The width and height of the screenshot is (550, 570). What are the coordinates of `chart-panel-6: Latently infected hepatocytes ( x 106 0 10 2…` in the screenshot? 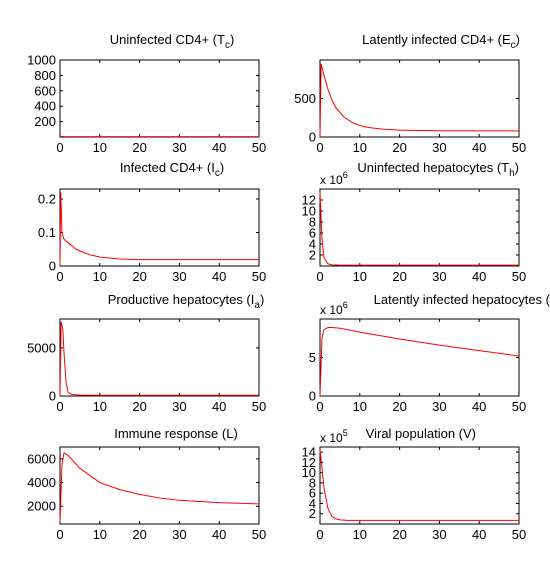 It's located at (429, 353).